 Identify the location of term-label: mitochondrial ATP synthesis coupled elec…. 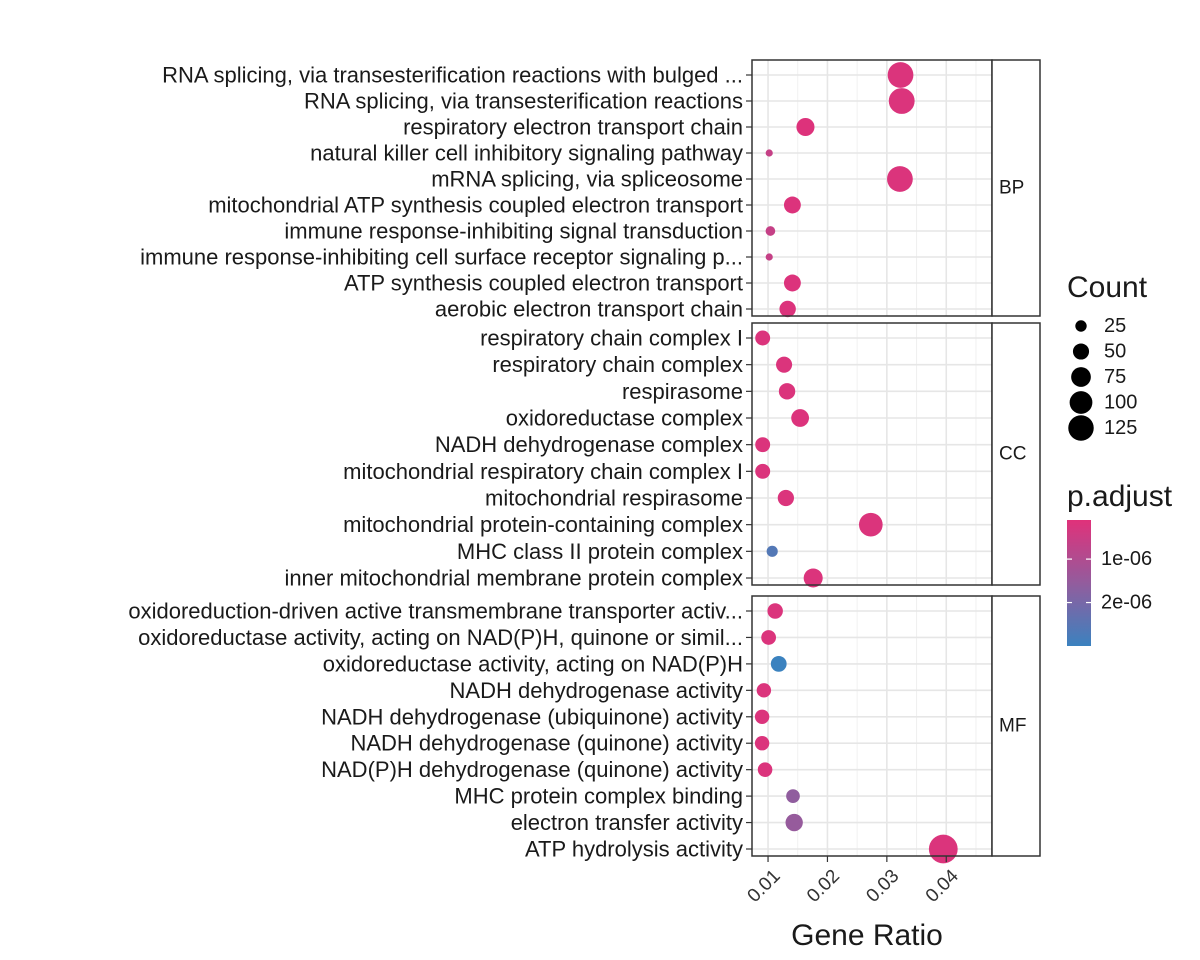
(475, 205).